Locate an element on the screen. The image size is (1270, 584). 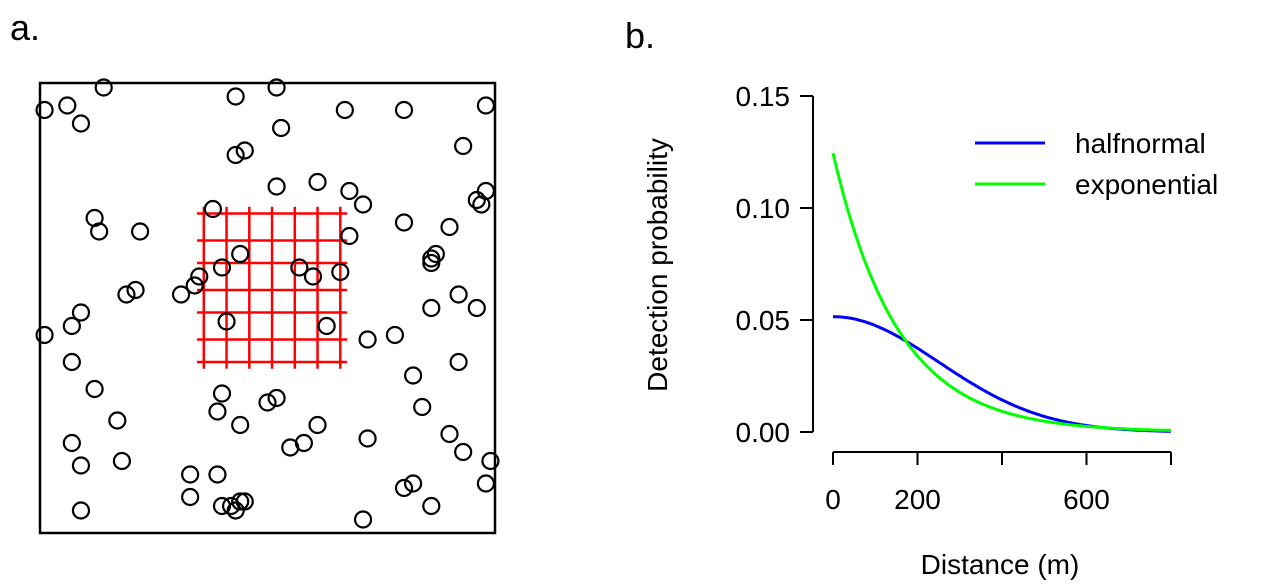
x-tick-label-1: 200 is located at coordinates (917, 499).